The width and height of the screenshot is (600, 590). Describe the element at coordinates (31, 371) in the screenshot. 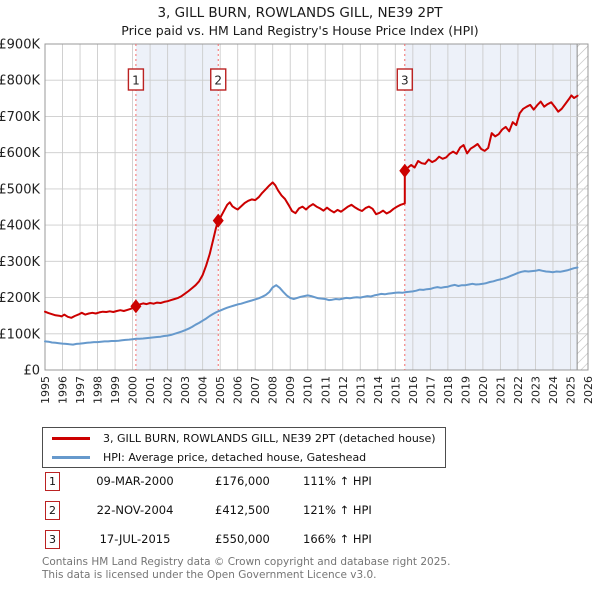

I see `y-axis-tick-label: £0` at that location.